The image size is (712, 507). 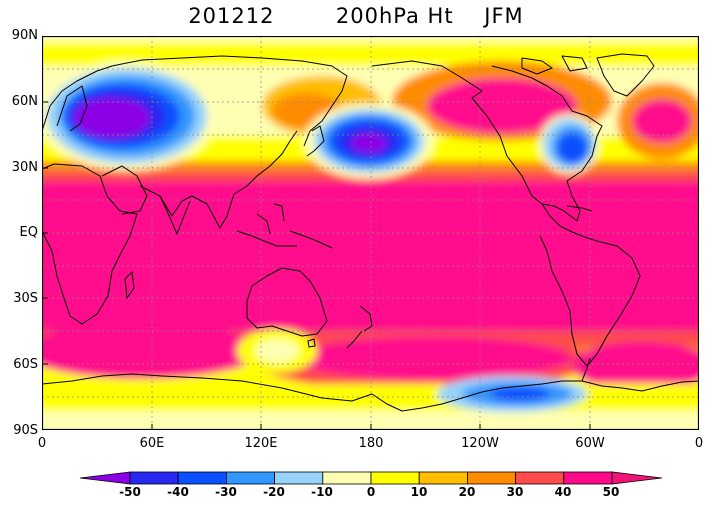 What do you see at coordinates (480, 443) in the screenshot?
I see `lon-label-120w: 120W` at bounding box center [480, 443].